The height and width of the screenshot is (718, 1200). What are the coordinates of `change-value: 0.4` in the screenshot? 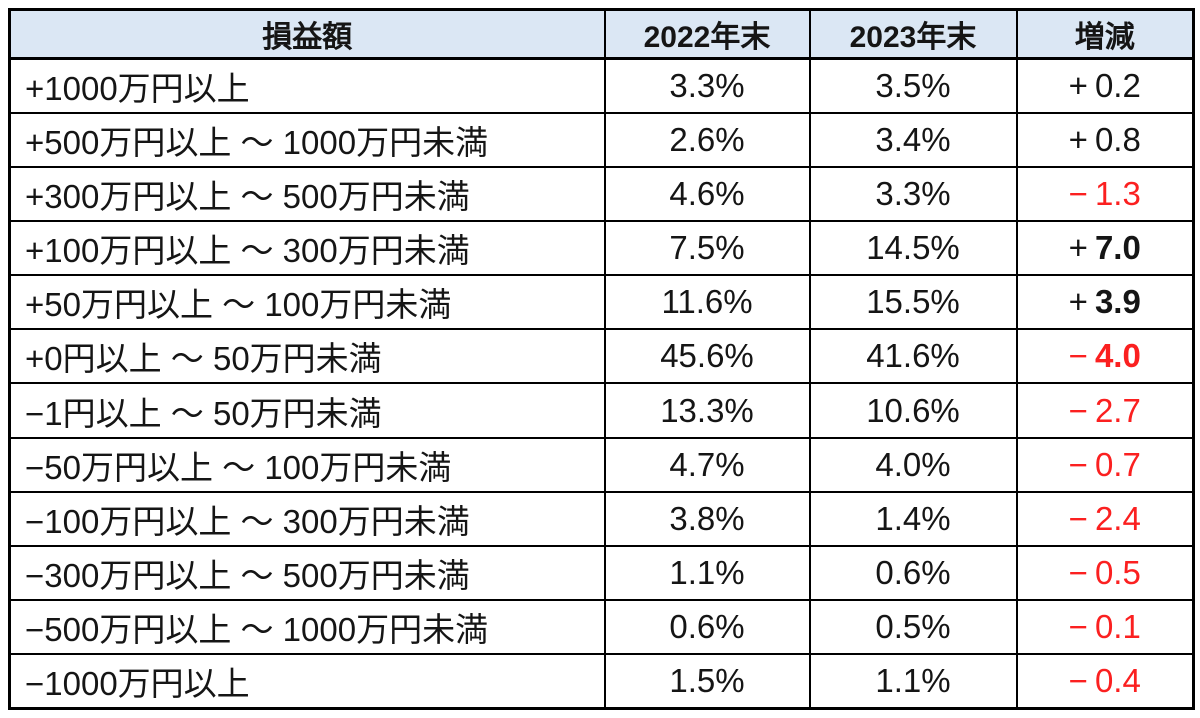 It's located at (1117, 681).